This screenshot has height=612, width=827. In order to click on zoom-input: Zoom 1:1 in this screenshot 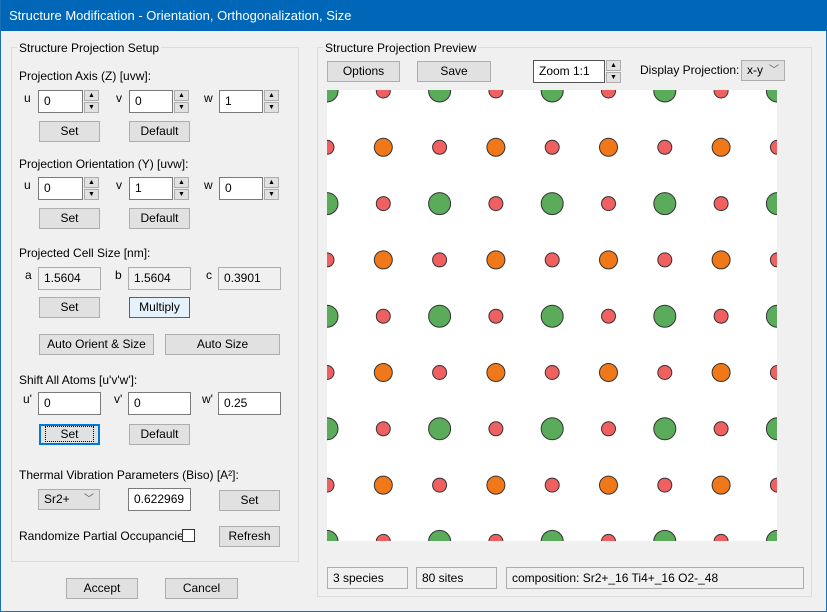, I will do `click(569, 71)`.